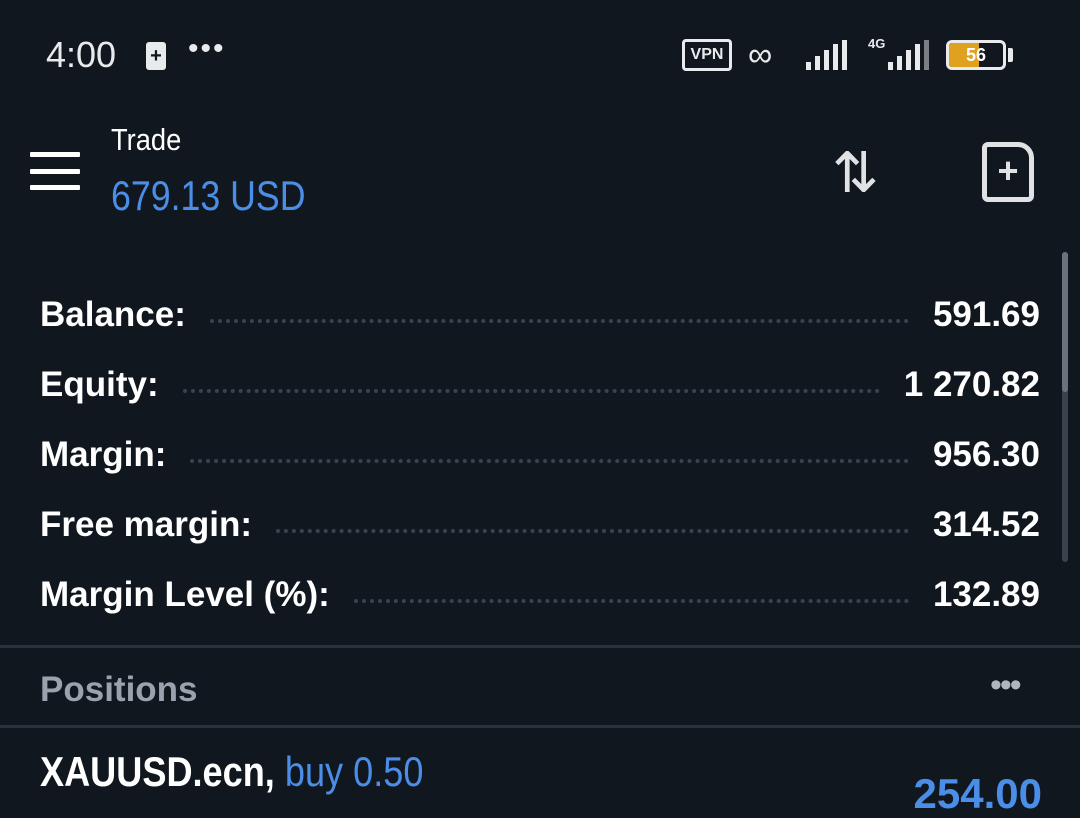  Describe the element at coordinates (81, 54) in the screenshot. I see `status-time: 4:00` at that location.